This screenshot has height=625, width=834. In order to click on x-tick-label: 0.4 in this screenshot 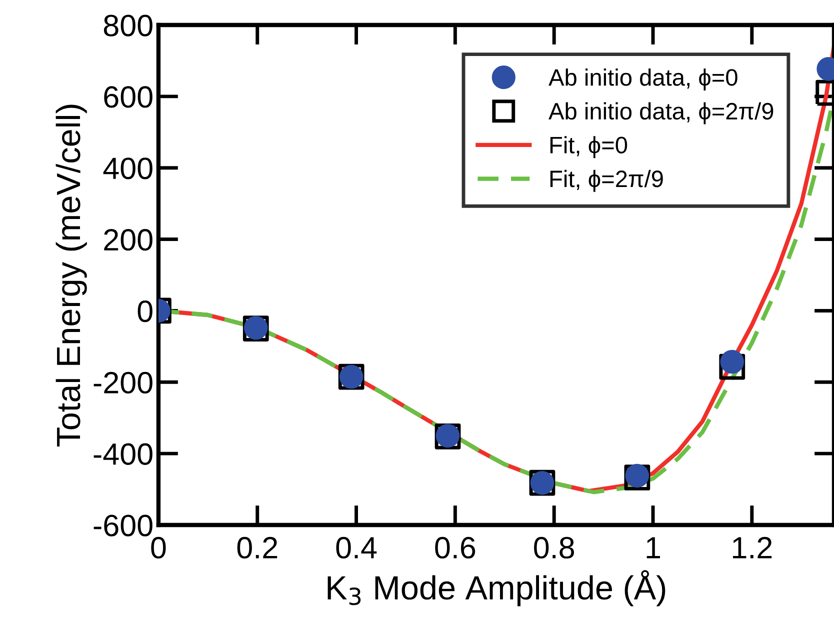, I will do `click(356, 547)`.